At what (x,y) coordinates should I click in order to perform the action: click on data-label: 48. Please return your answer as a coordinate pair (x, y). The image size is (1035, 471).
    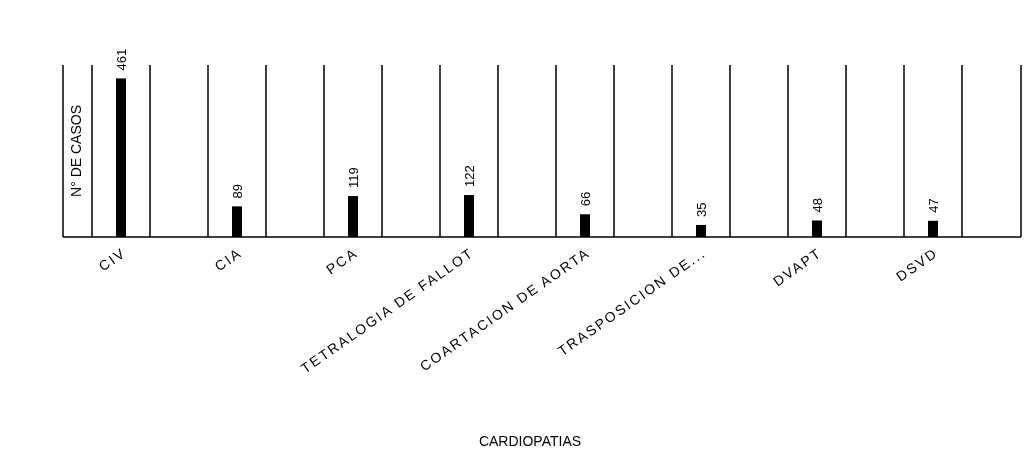
    Looking at the image, I should click on (817, 205).